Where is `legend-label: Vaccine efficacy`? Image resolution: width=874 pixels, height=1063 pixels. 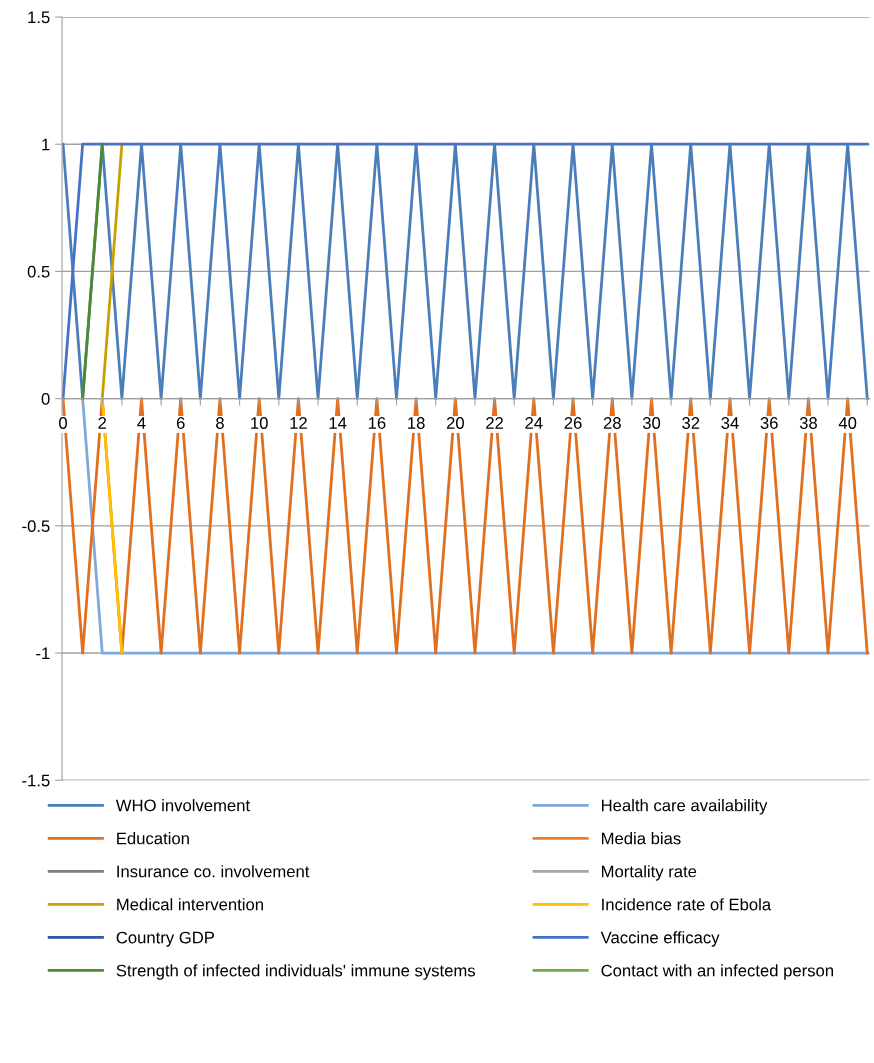 legend-label: Vaccine efficacy is located at coordinates (660, 939).